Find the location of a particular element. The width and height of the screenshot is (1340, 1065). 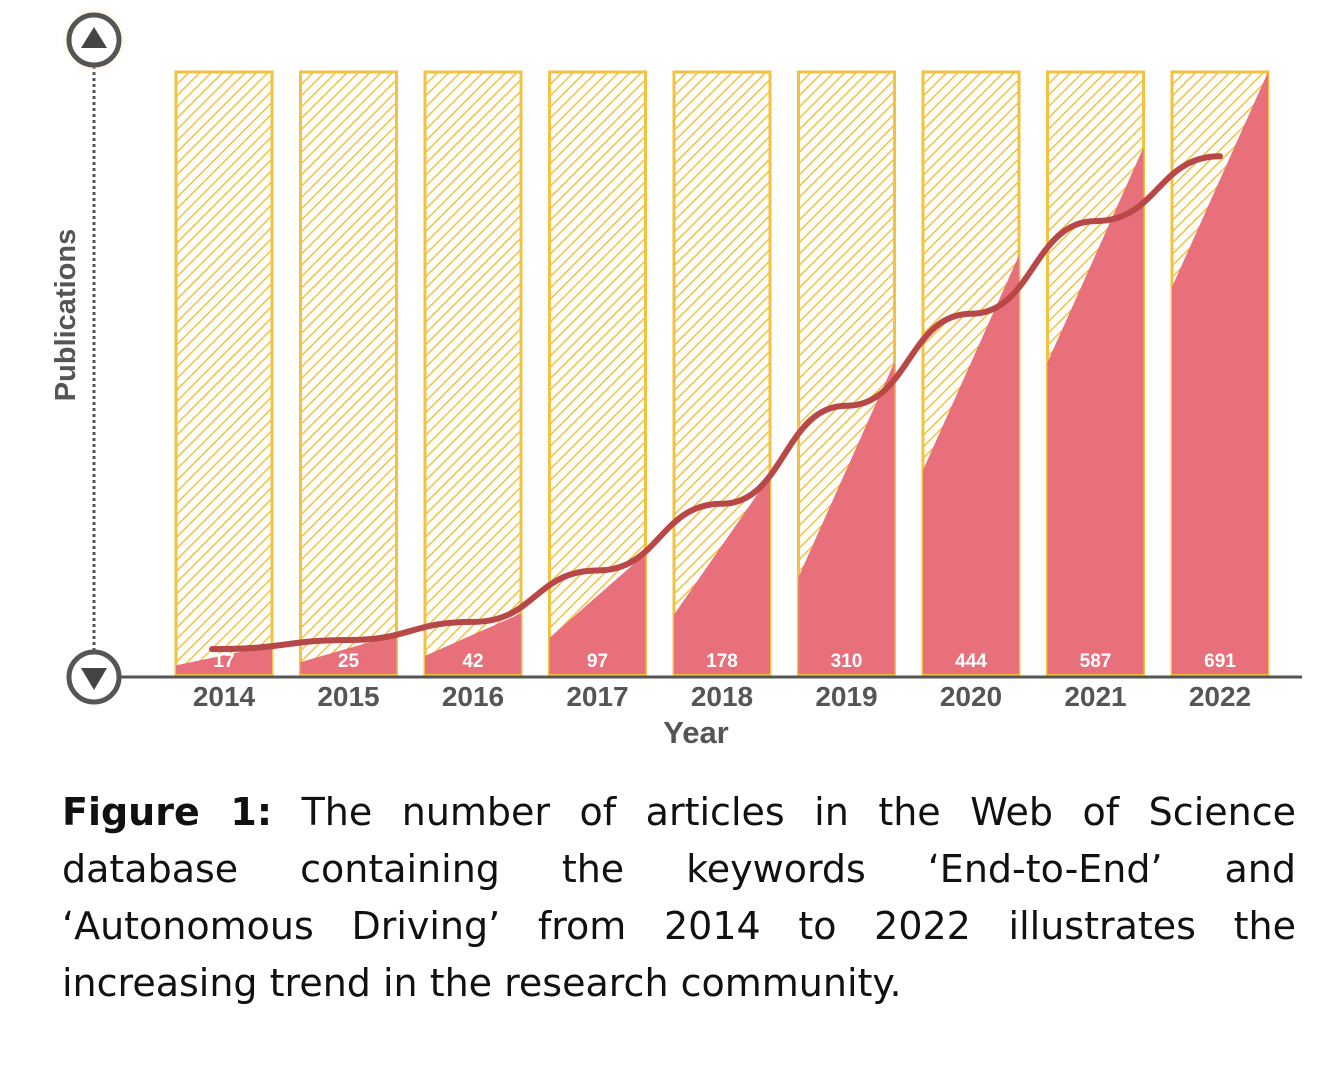

triangle-down-icon is located at coordinates (94, 679).